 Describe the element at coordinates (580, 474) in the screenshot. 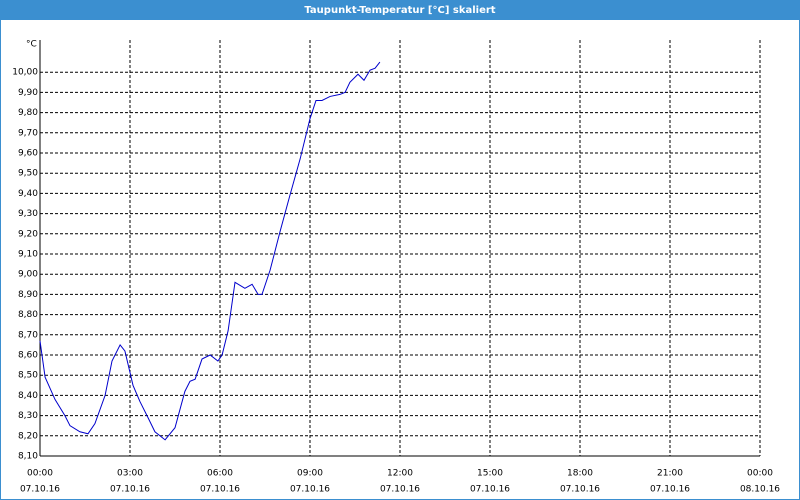

I see `x-tick-label: 18:00` at that location.